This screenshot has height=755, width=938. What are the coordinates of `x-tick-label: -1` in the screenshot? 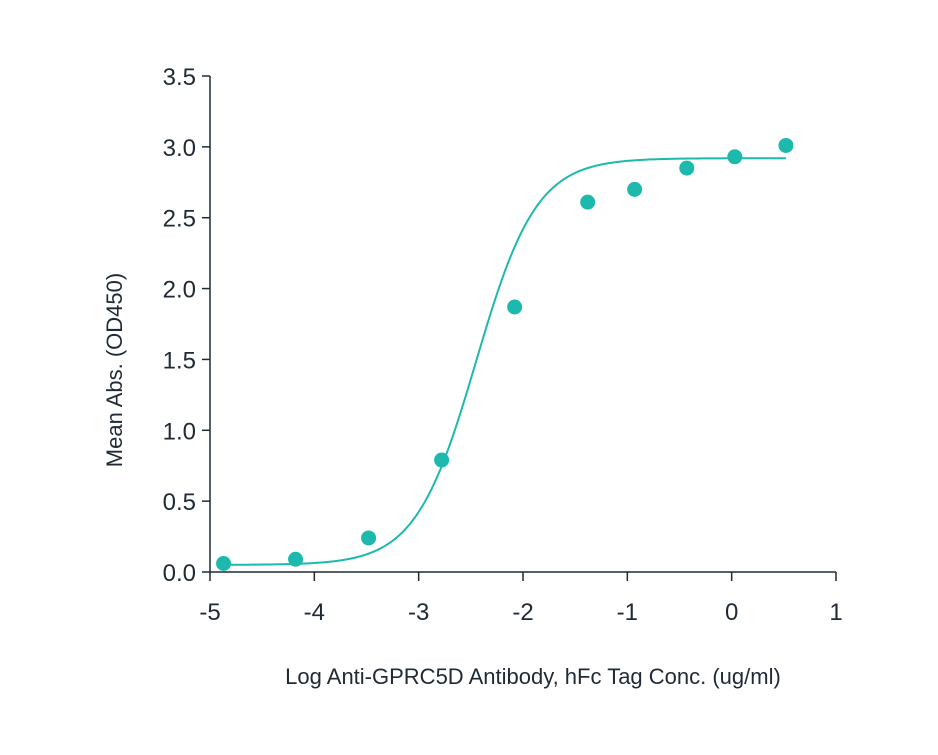 It's located at (627, 612).